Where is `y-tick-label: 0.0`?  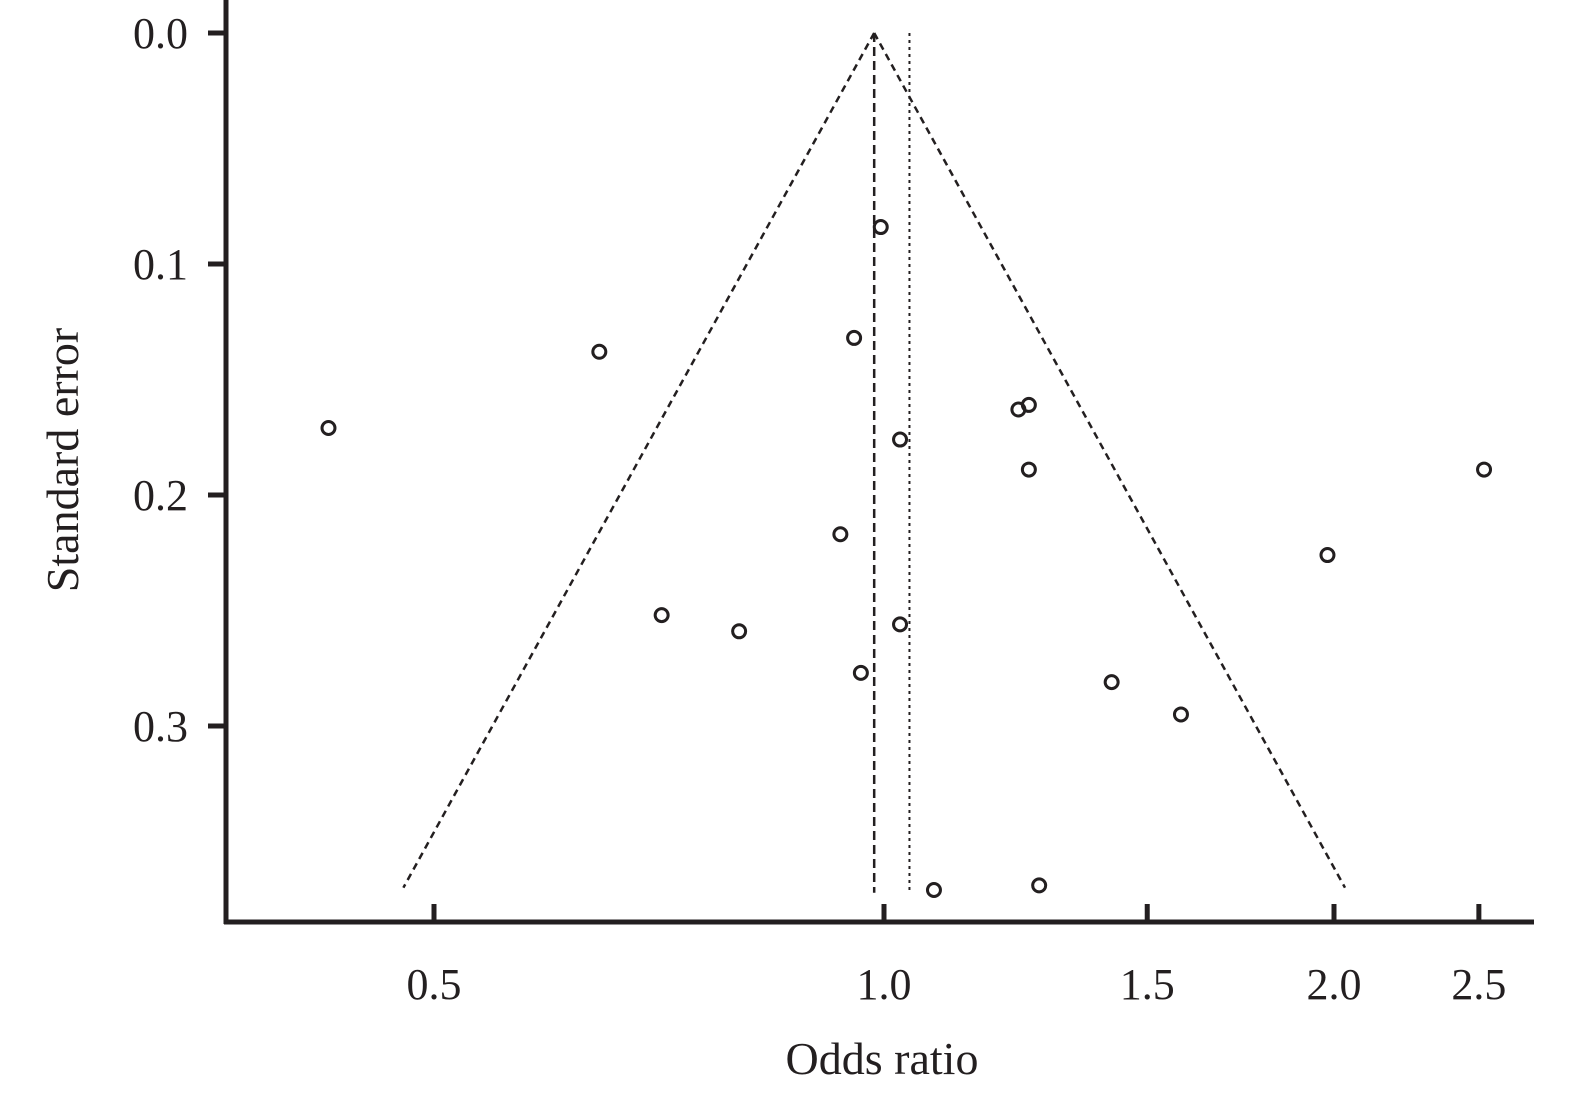
y-tick-label: 0.0 is located at coordinates (160, 33).